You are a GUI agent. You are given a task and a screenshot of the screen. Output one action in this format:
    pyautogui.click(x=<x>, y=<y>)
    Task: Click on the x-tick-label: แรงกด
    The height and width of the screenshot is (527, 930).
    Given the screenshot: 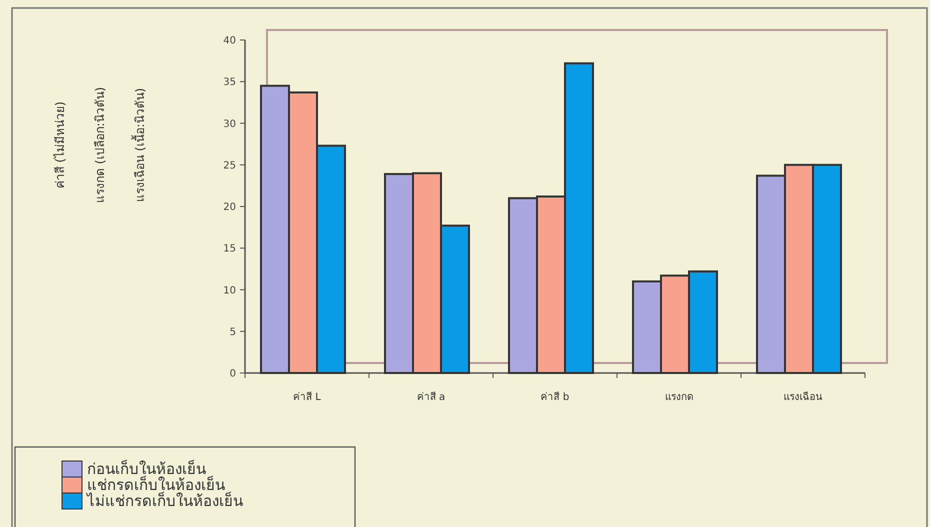 What is the action you would take?
    pyautogui.click(x=679, y=397)
    